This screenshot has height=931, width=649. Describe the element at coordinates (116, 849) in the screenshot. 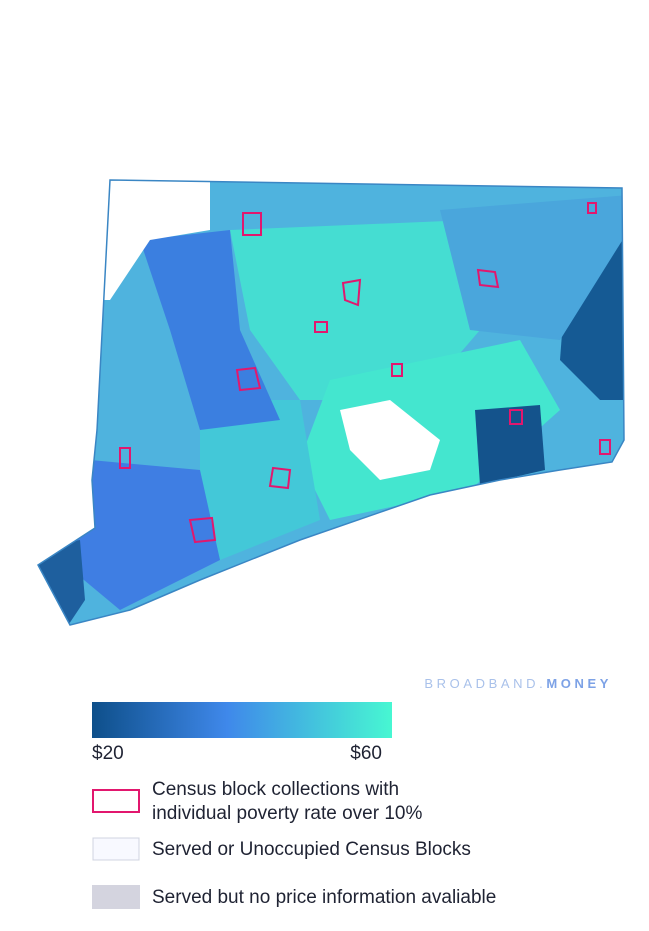

I see `served-swatch` at that location.